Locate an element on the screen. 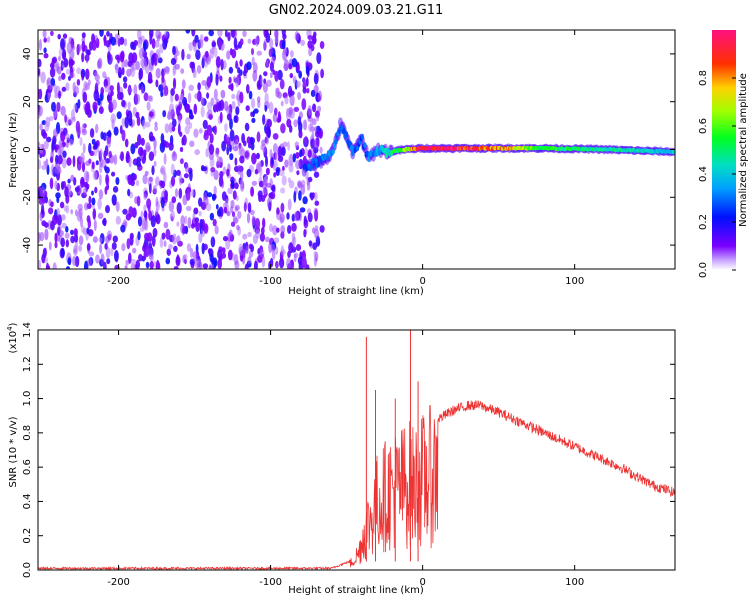 The height and width of the screenshot is (600, 750). y-tick-label: -40 is located at coordinates (27, 245).